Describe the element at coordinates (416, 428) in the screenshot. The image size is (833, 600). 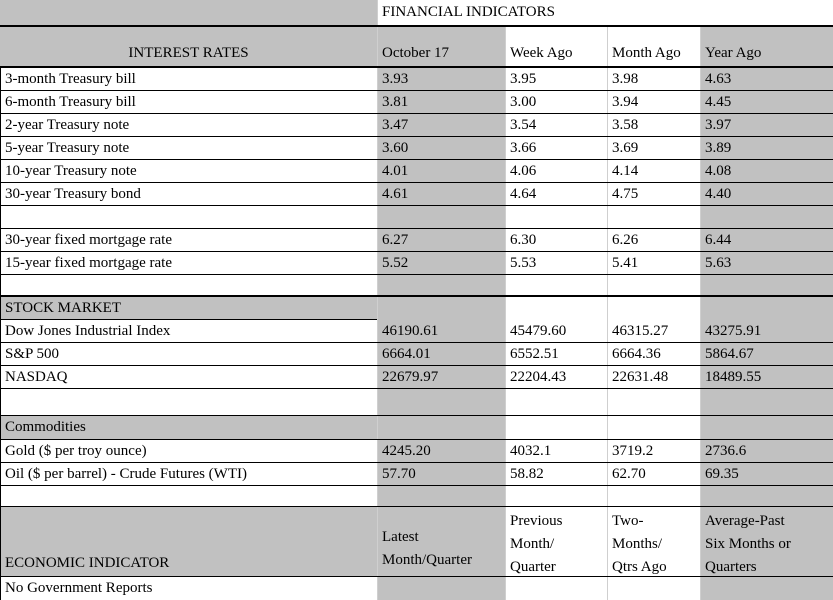
I see `section-row-commodities: Commodities` at that location.